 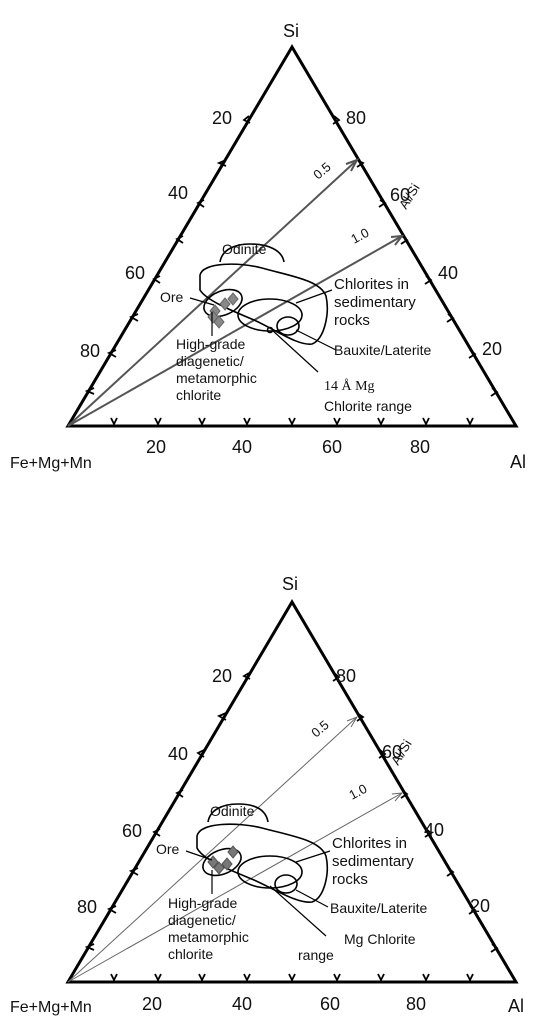 I want to click on mg-chlorite-marker, so click(x=270, y=330).